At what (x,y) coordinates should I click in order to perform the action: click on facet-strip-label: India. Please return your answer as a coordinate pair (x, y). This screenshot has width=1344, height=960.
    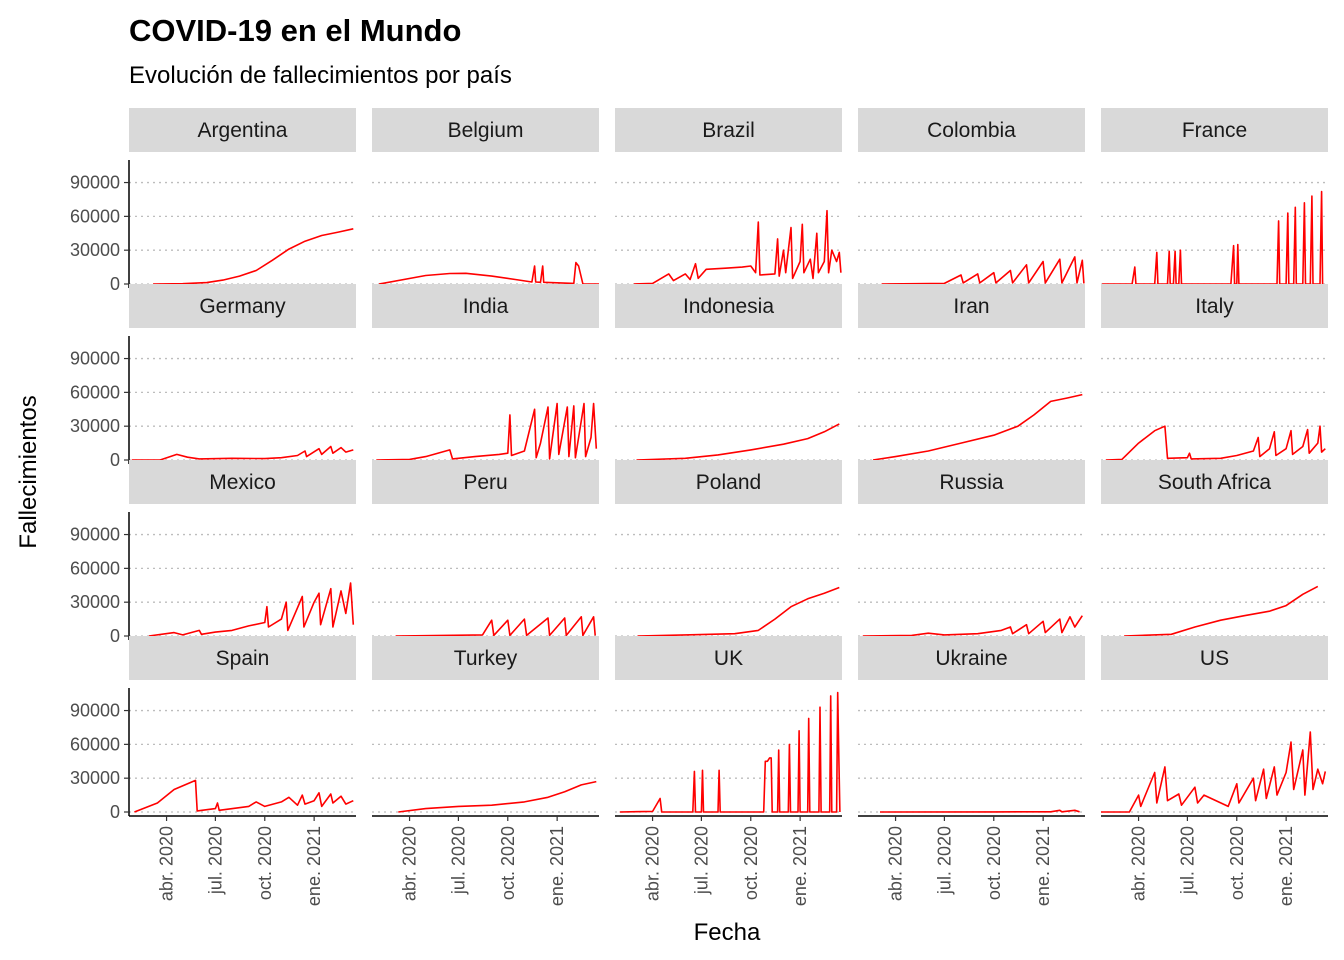
    Looking at the image, I should click on (486, 306).